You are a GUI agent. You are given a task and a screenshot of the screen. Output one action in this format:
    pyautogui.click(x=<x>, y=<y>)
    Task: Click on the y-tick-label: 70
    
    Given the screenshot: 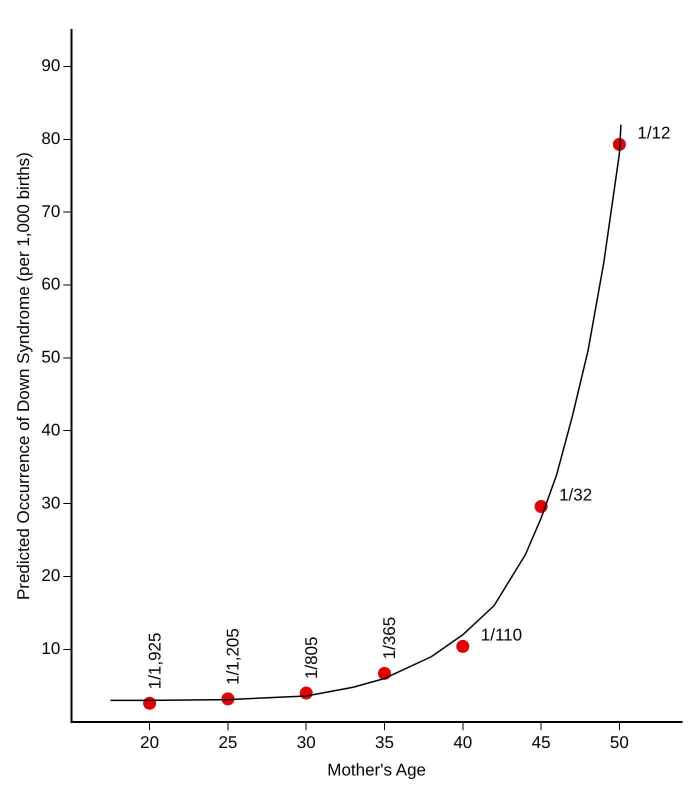 What is the action you would take?
    pyautogui.click(x=50, y=211)
    